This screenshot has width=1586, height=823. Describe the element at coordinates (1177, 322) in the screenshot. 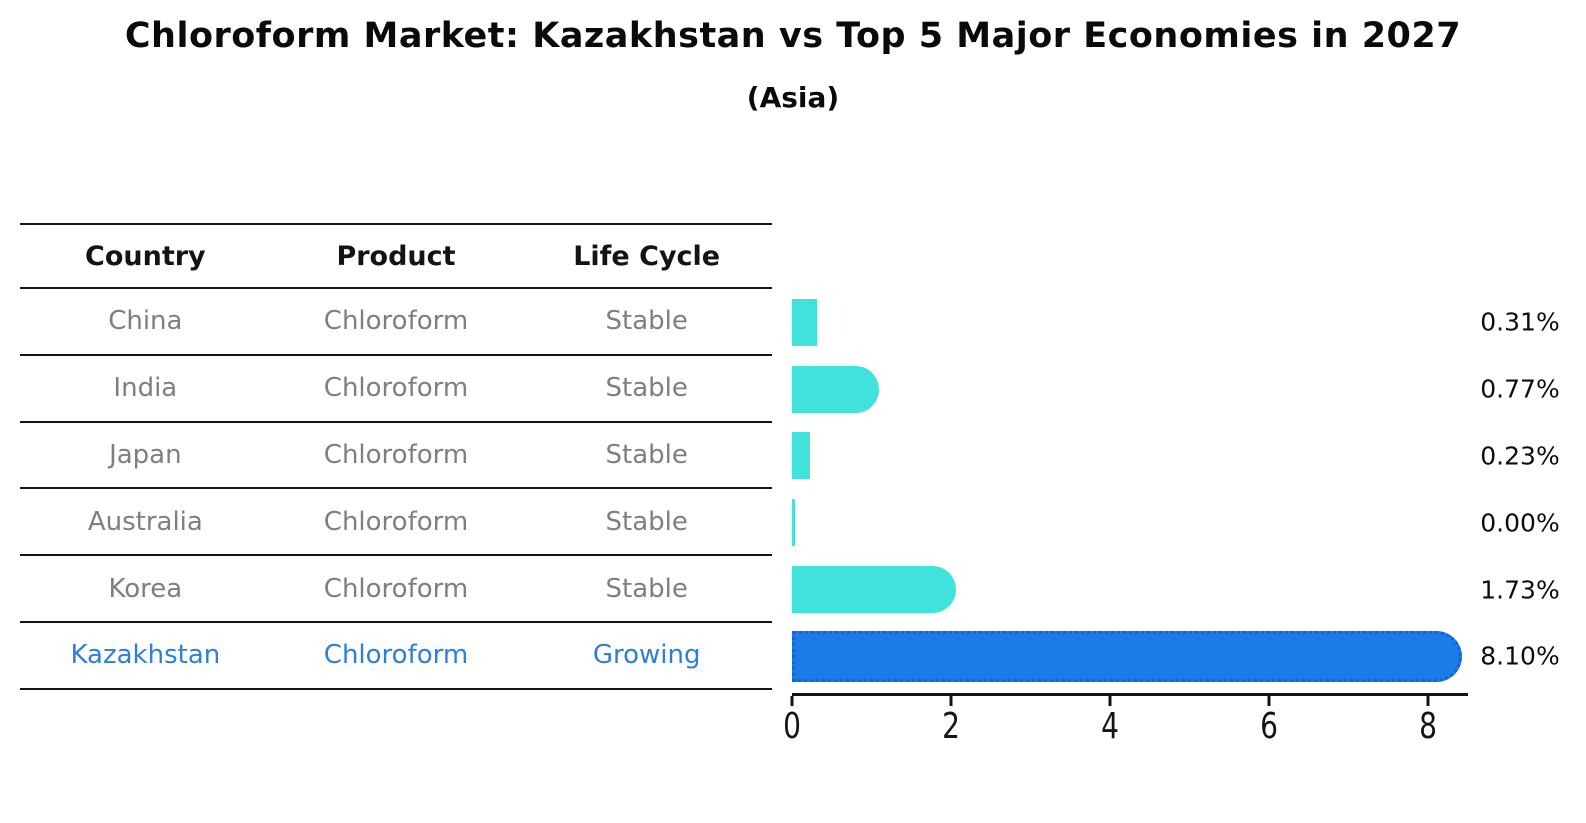

I see `bar-row: 0.31%` at that location.